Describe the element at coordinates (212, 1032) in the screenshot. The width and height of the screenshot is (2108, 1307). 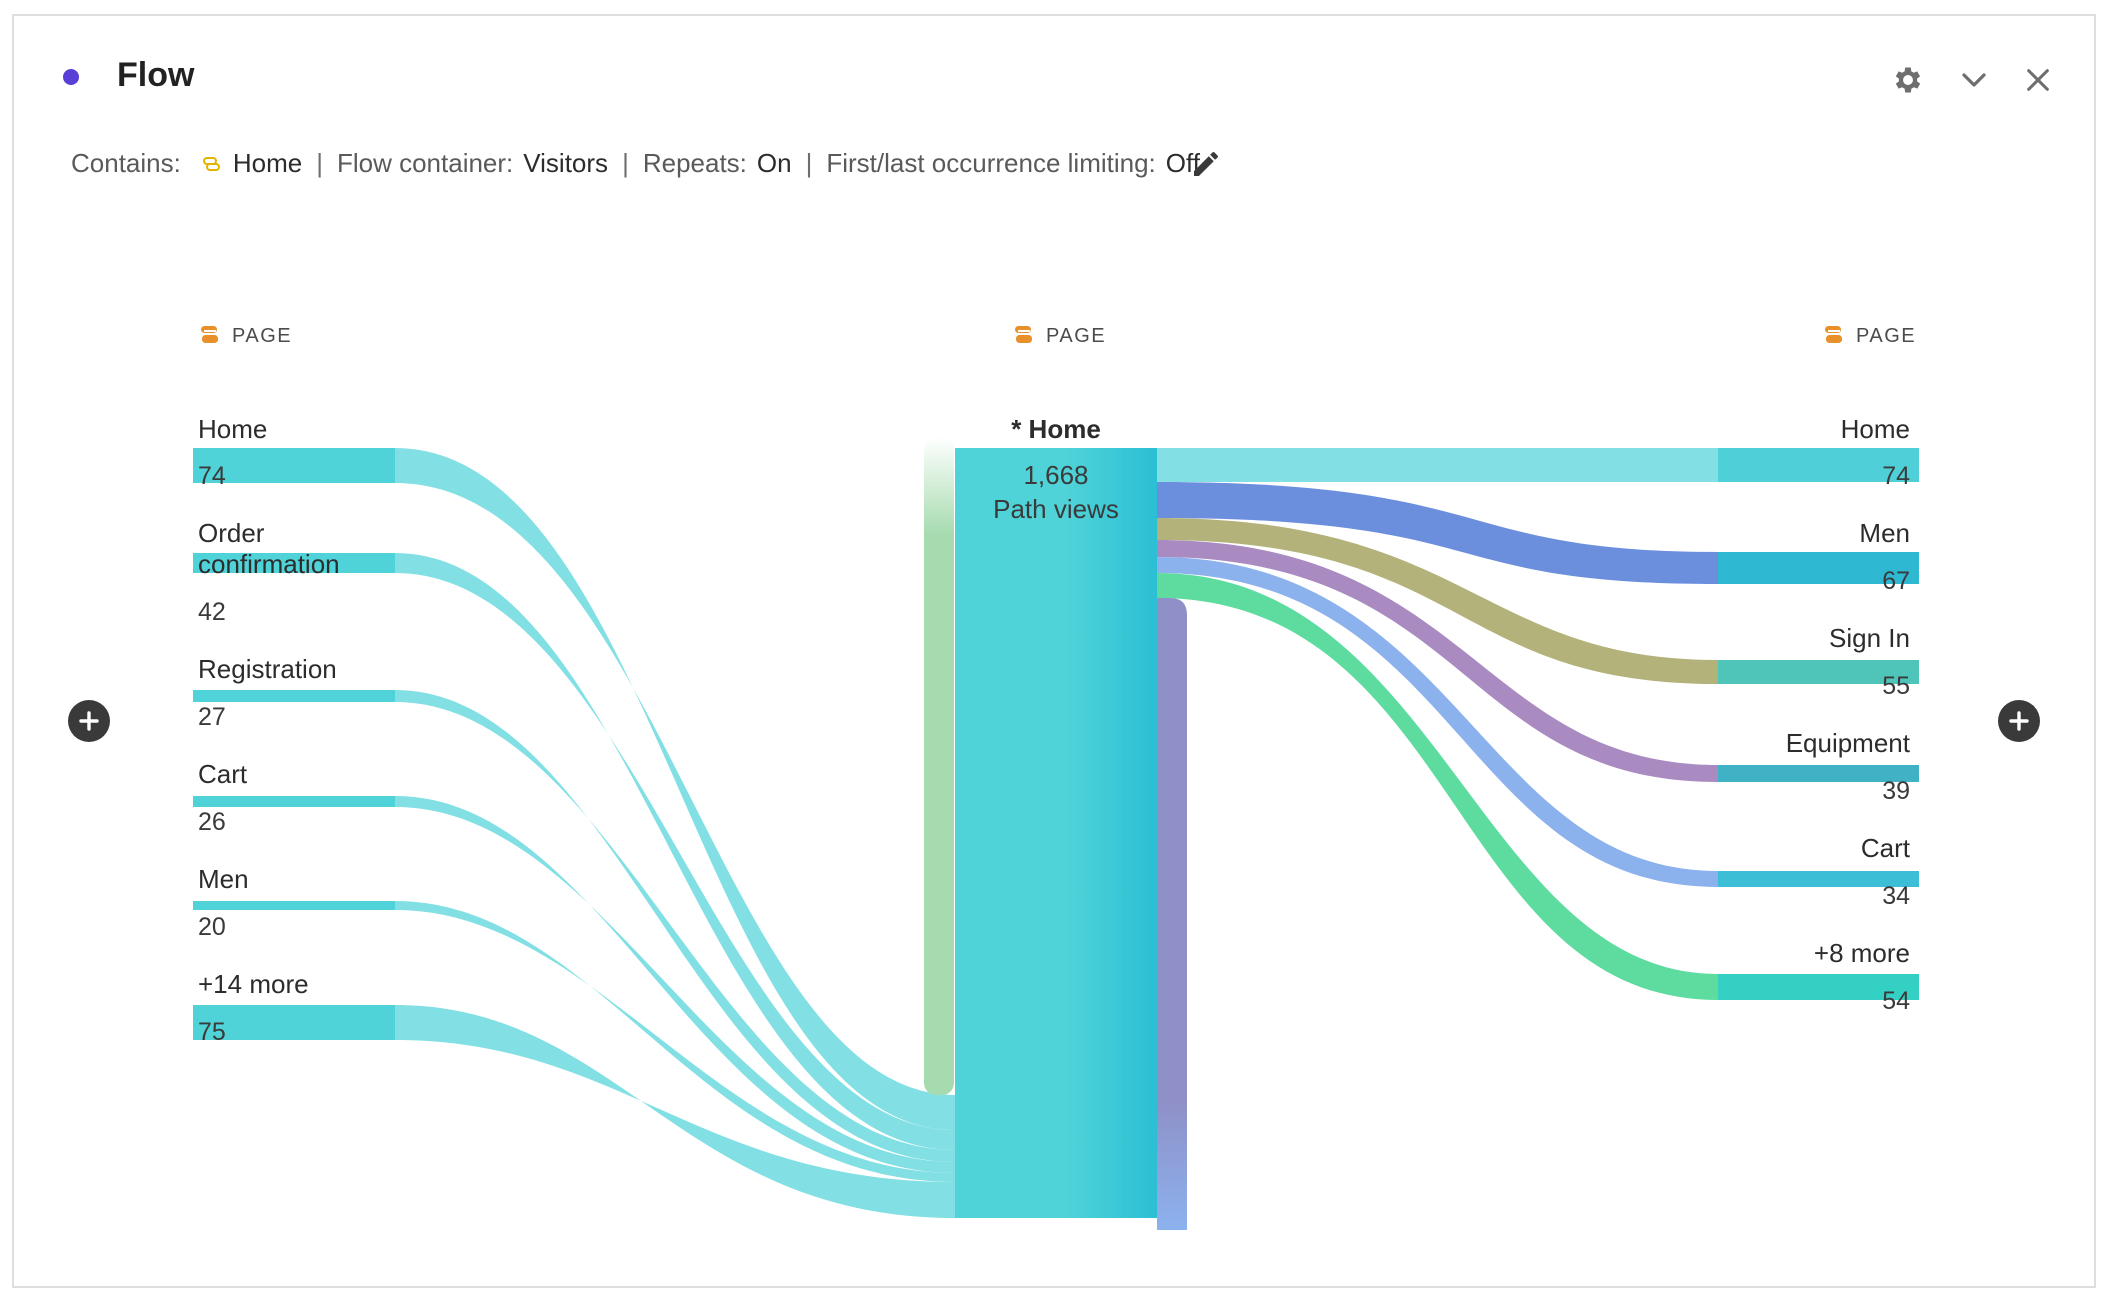
I see `left-node-count: 75` at that location.